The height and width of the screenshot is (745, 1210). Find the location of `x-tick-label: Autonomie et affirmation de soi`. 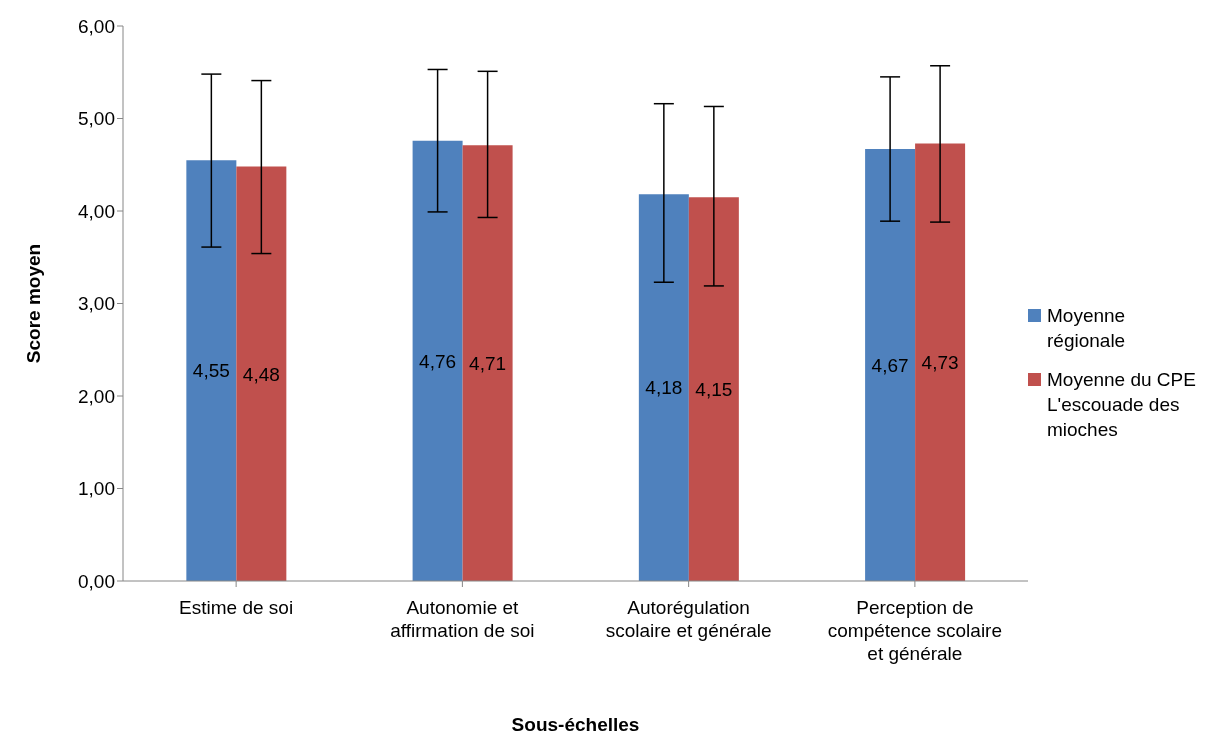

x-tick-label: Autonomie et affirmation de soi is located at coordinates (462, 619).